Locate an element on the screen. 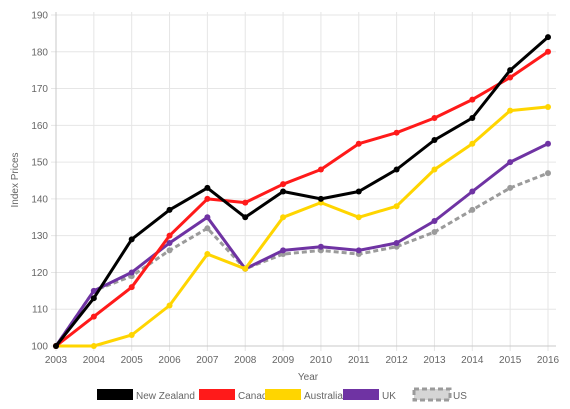  x-tick-label: 2011 is located at coordinates (359, 360).